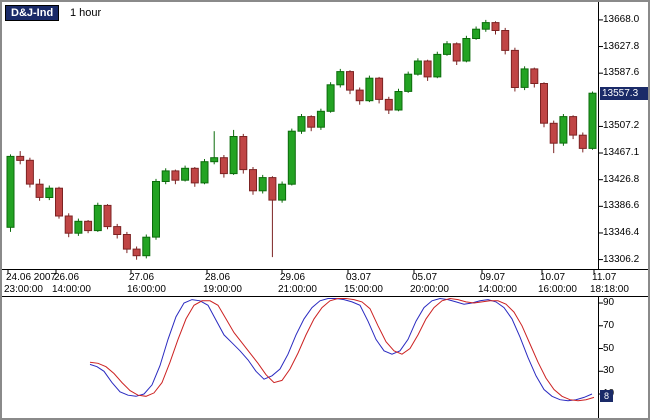 Image resolution: width=650 pixels, height=420 pixels. I want to click on symbol-label: D&J-Ind, so click(32, 13).